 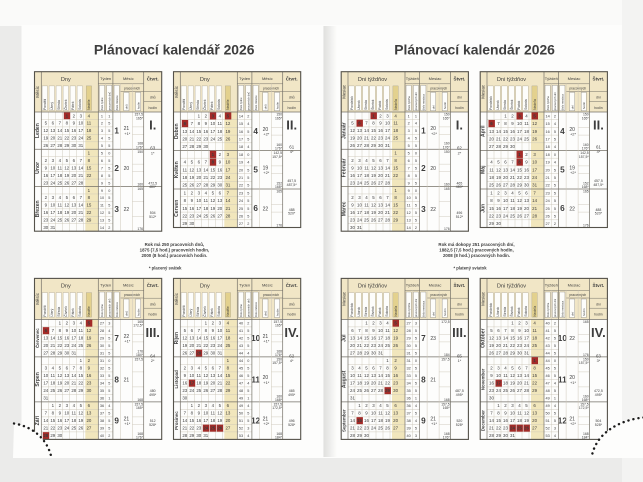 I want to click on svg-text: 10, so click(x=512, y=413).